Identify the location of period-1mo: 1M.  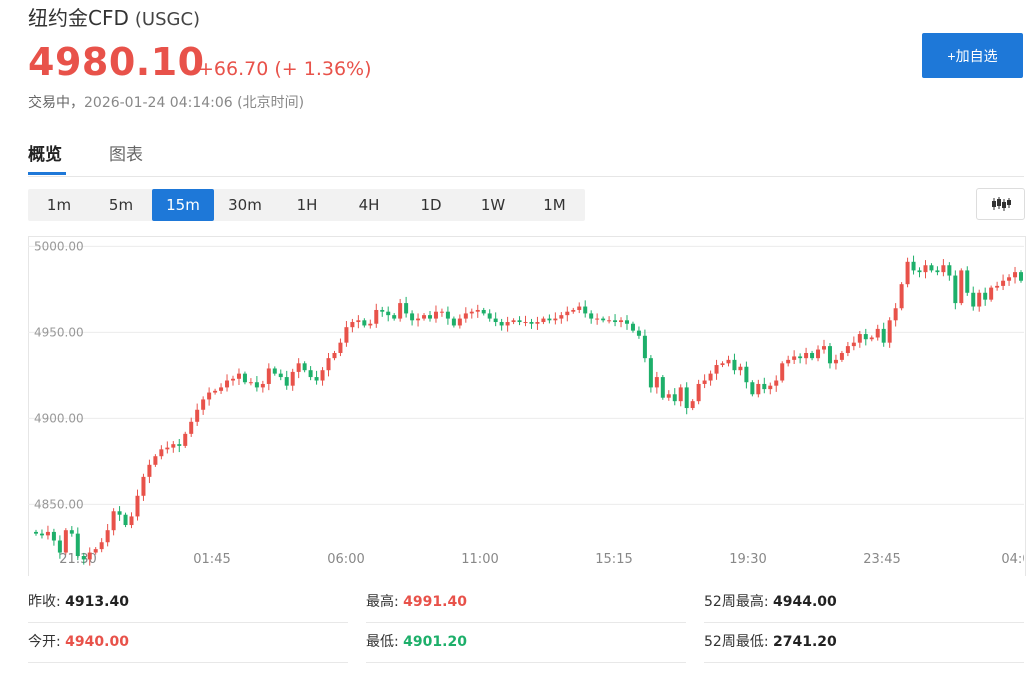
(554, 205).